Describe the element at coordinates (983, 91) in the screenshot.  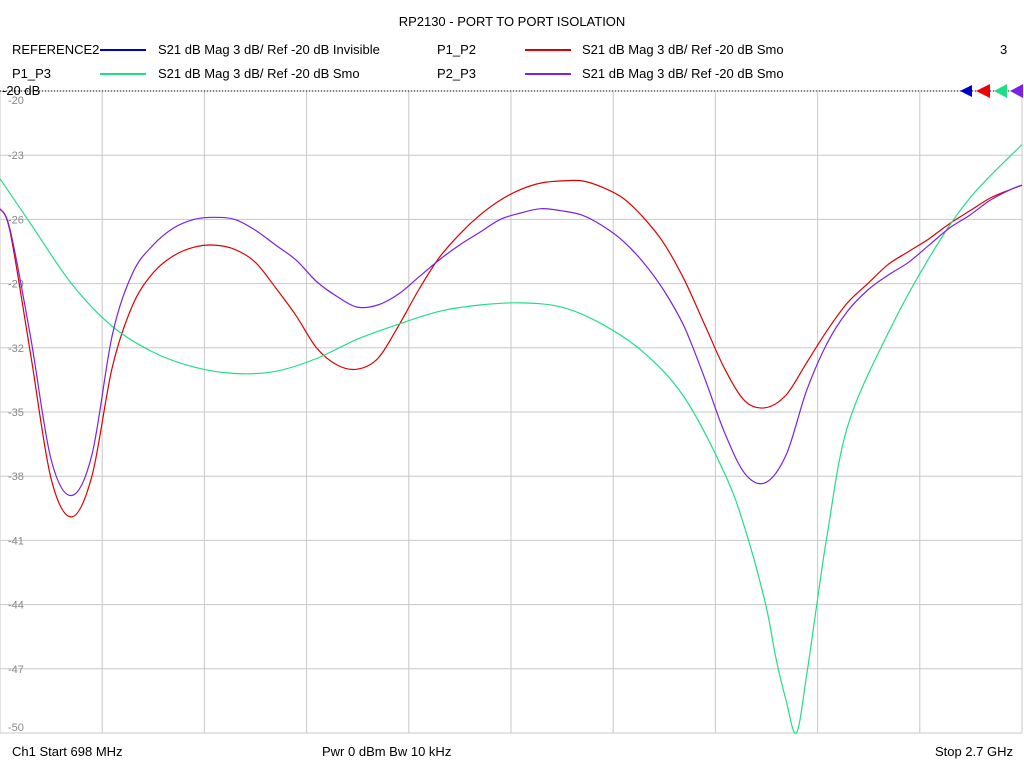
I see `ref-marker-p1-p2-icon` at that location.